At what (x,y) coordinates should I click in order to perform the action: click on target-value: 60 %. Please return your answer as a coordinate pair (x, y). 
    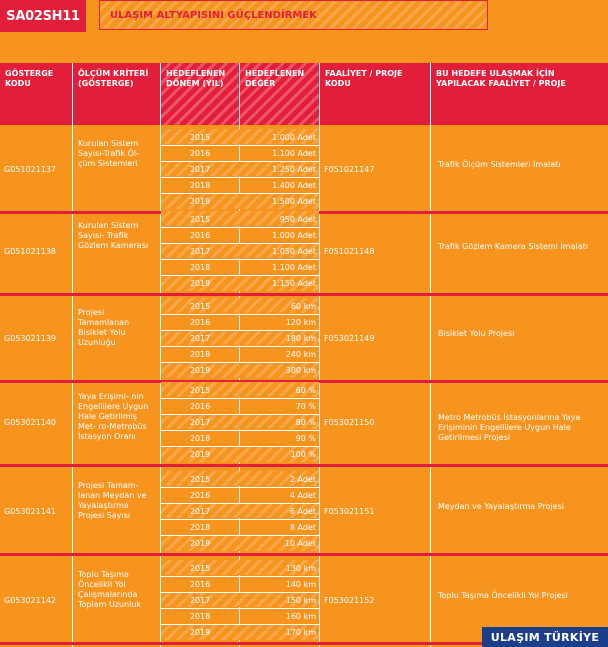
    Looking at the image, I should click on (305, 390).